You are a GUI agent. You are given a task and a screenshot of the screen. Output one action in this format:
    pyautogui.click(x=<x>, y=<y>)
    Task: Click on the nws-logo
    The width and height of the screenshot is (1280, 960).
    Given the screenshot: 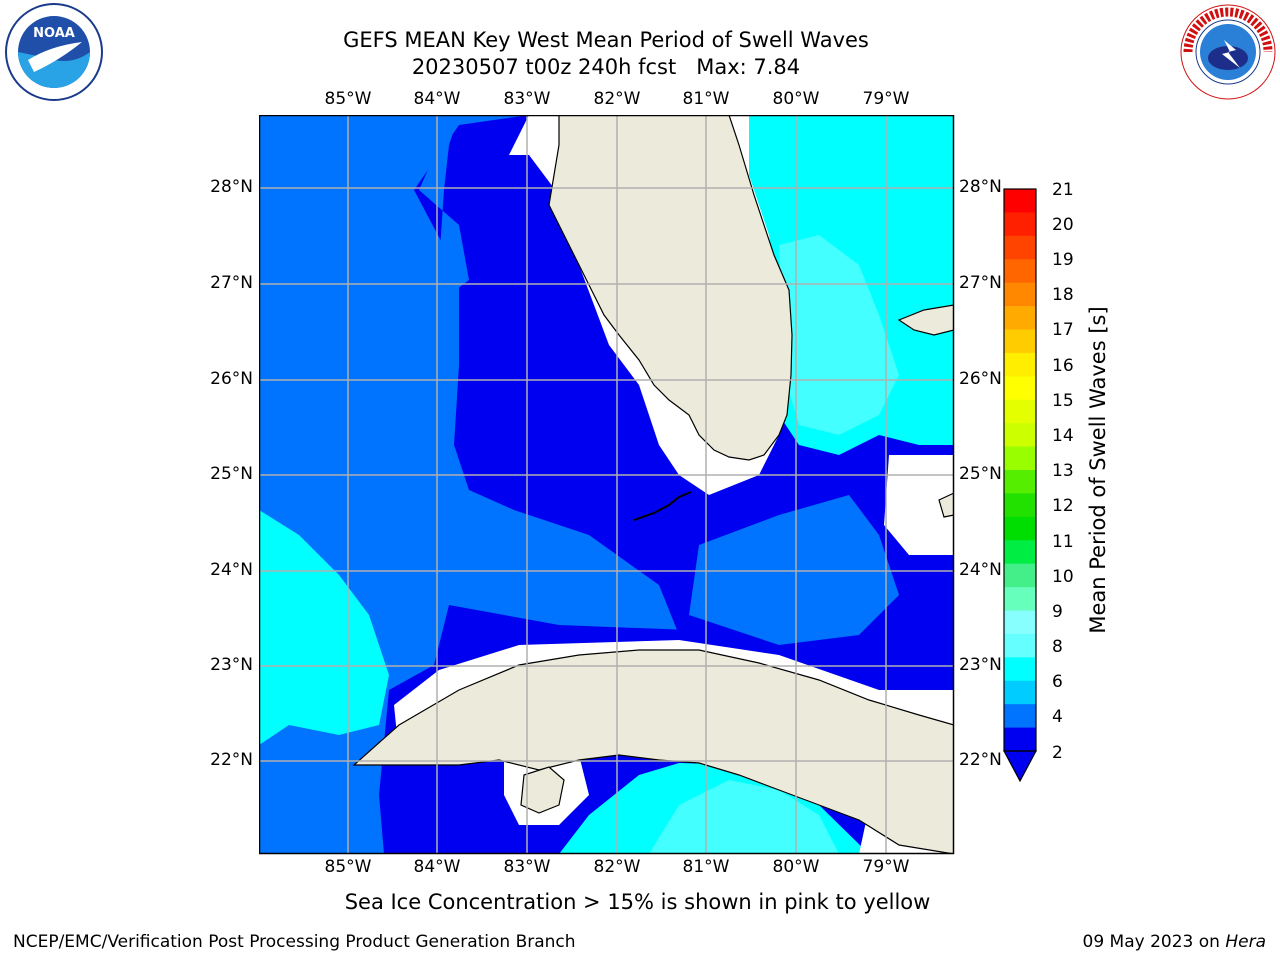 What is the action you would take?
    pyautogui.click(x=1228, y=52)
    